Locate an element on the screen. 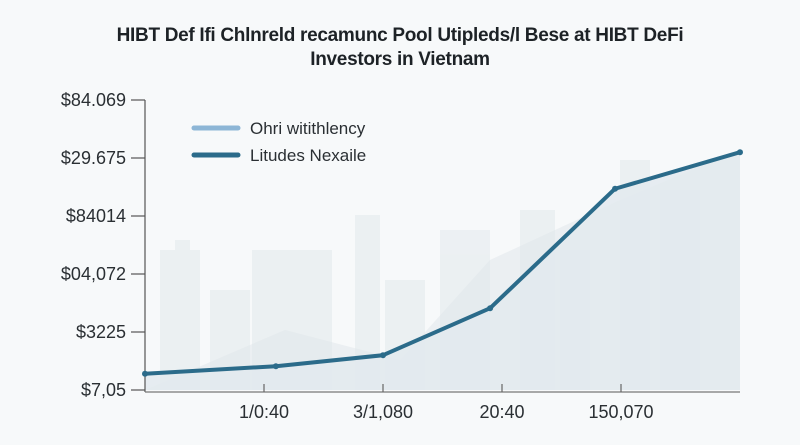 The width and height of the screenshot is (800, 445). y-tick-label: $84.069 is located at coordinates (93, 100).